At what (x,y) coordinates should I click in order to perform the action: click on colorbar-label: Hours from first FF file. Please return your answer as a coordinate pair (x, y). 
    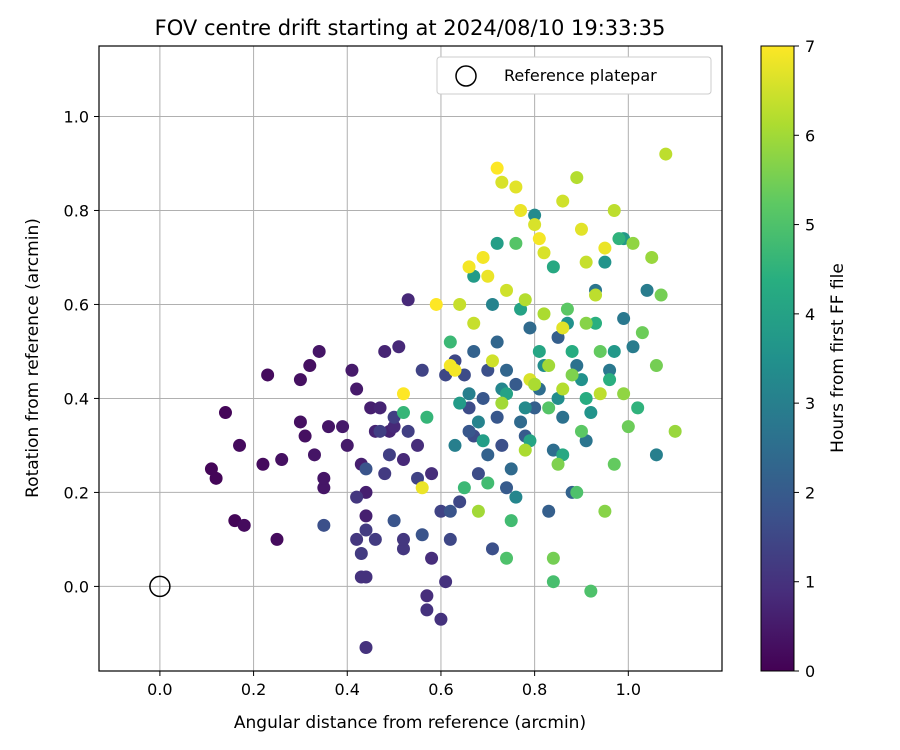
    Looking at the image, I should click on (838, 358).